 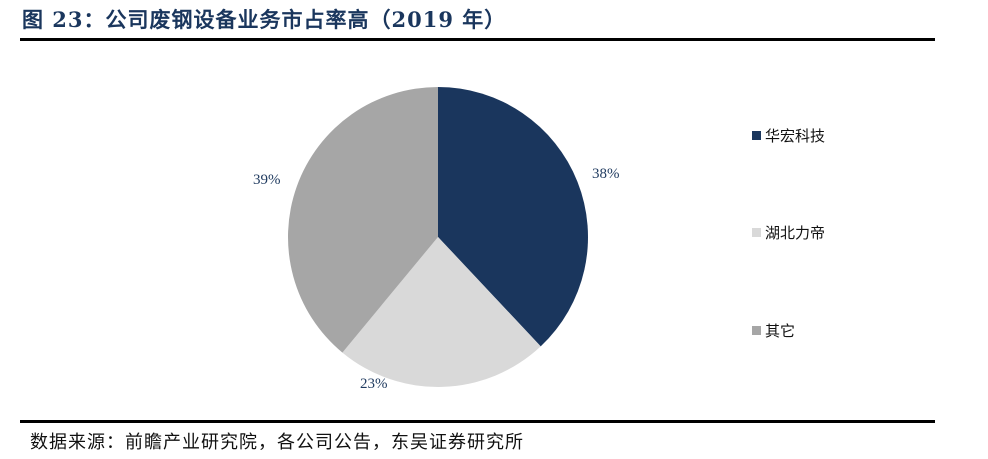 I want to click on label-huahong-pct: 38%, so click(x=606, y=174).